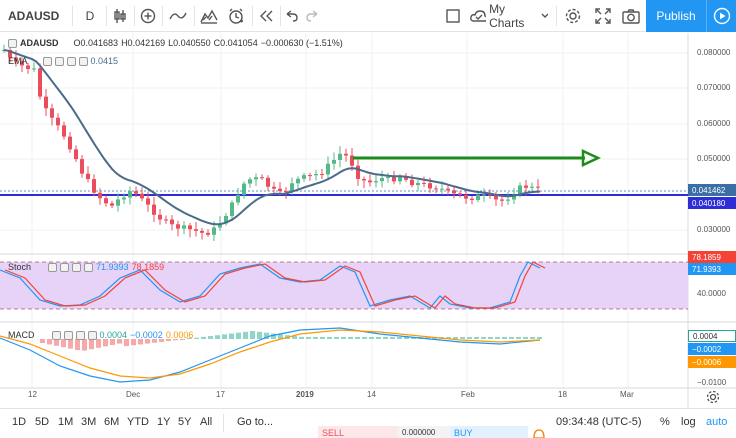 The width and height of the screenshot is (736, 438). Describe the element at coordinates (120, 16) in the screenshot. I see `candle-style-icon` at that location.